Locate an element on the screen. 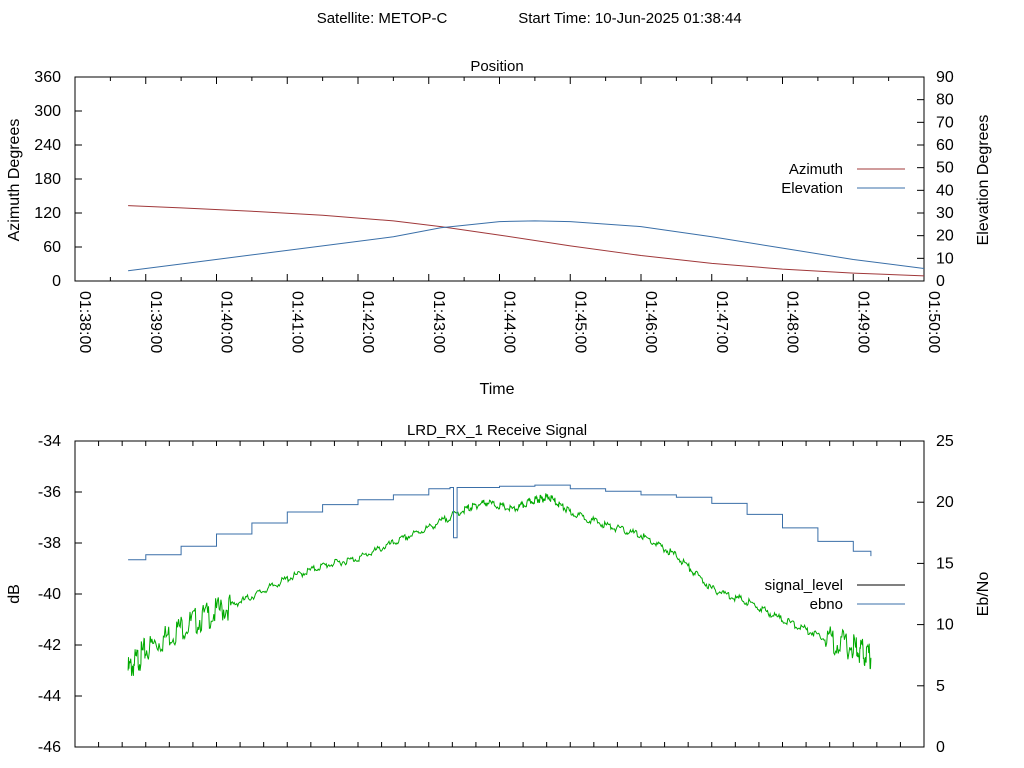 The width and height of the screenshot is (1024, 768). y-tick-label-right: 60 is located at coordinates (945, 145).